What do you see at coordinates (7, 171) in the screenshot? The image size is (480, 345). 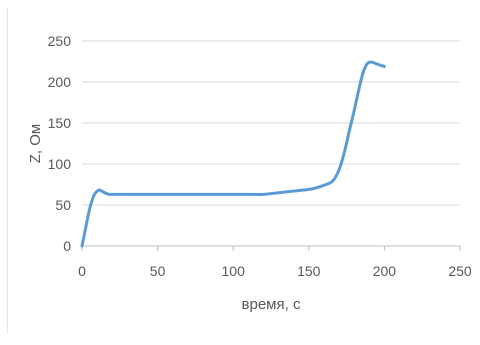 I see `chart-frame-edge` at bounding box center [7, 171].